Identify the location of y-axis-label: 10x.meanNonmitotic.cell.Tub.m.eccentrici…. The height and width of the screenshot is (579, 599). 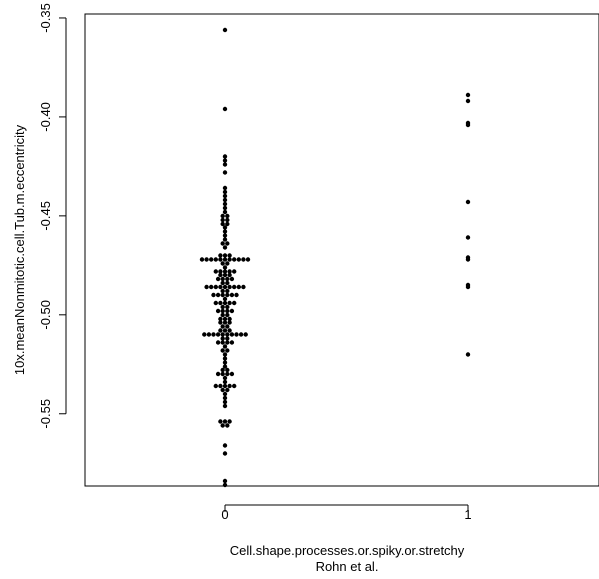
(19, 249).